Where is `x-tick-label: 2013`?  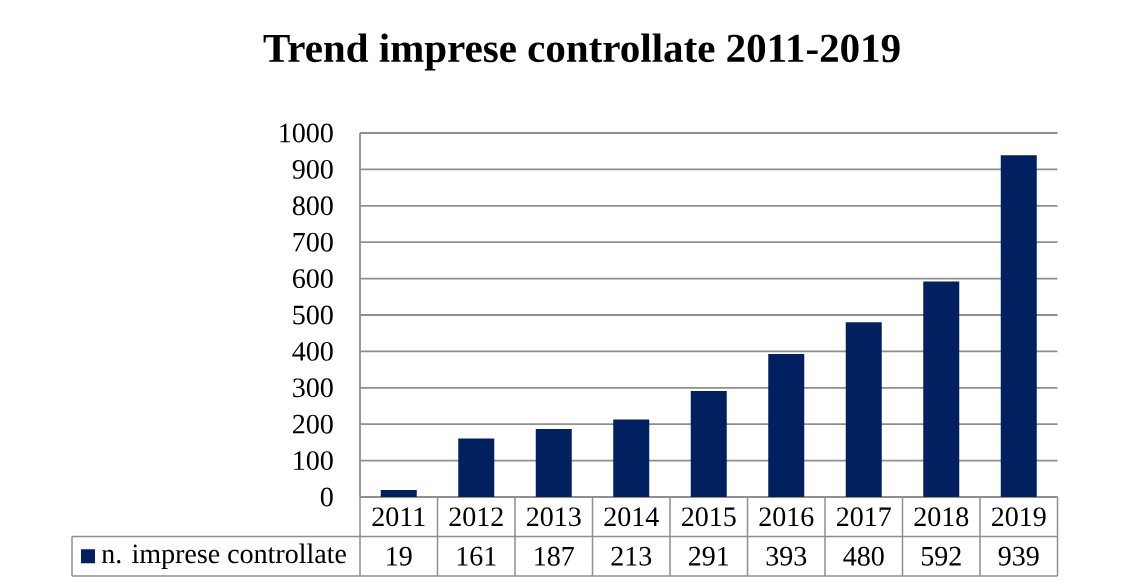
x-tick-label: 2013 is located at coordinates (553, 517).